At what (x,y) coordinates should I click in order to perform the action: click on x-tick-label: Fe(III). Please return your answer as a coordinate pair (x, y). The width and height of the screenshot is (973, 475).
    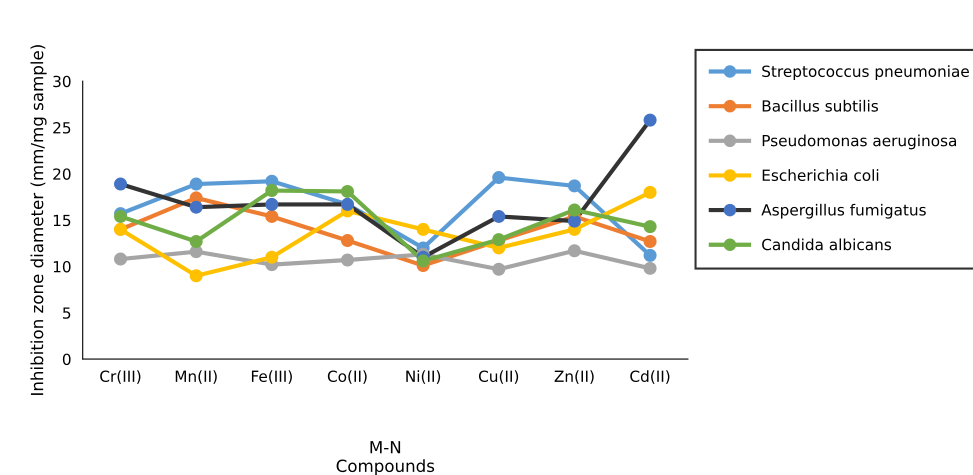
    Looking at the image, I should click on (272, 377).